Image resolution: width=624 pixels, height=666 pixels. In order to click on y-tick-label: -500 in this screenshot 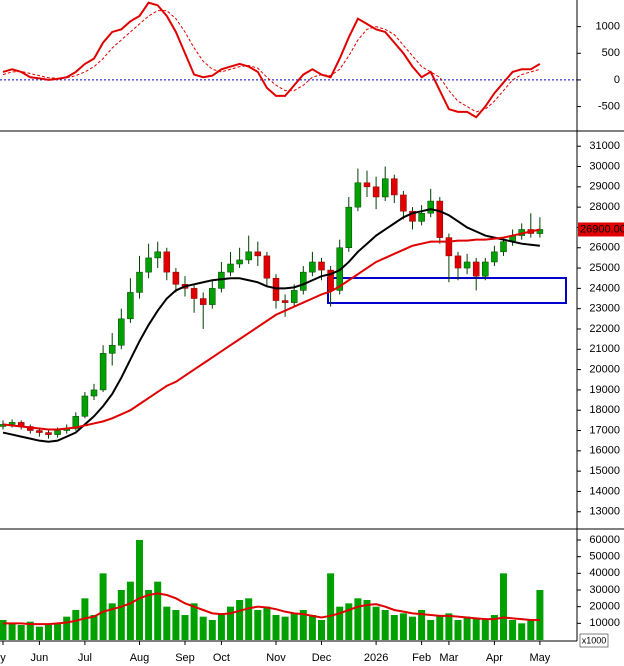, I will do `click(609, 106)`.